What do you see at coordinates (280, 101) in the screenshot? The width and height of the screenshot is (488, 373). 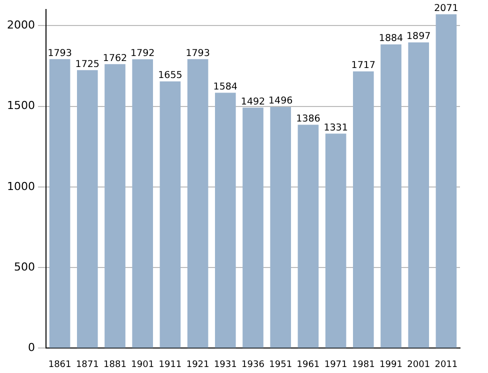 I see `data-label: 1496` at bounding box center [280, 101].